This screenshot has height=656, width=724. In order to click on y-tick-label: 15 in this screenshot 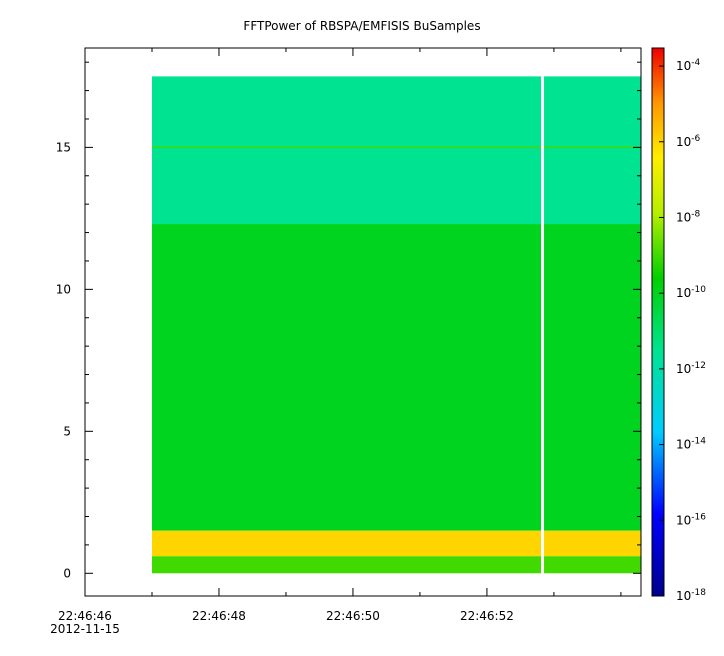, I will do `click(63, 147)`.